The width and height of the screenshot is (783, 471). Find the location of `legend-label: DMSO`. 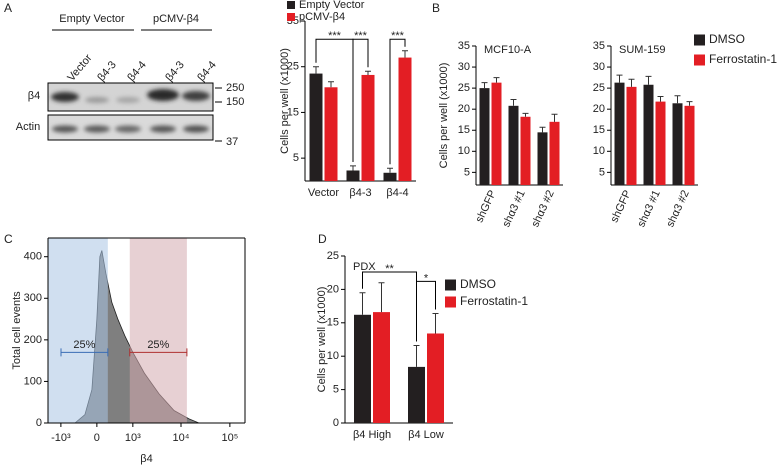

legend-label: DMSO is located at coordinates (478, 284).